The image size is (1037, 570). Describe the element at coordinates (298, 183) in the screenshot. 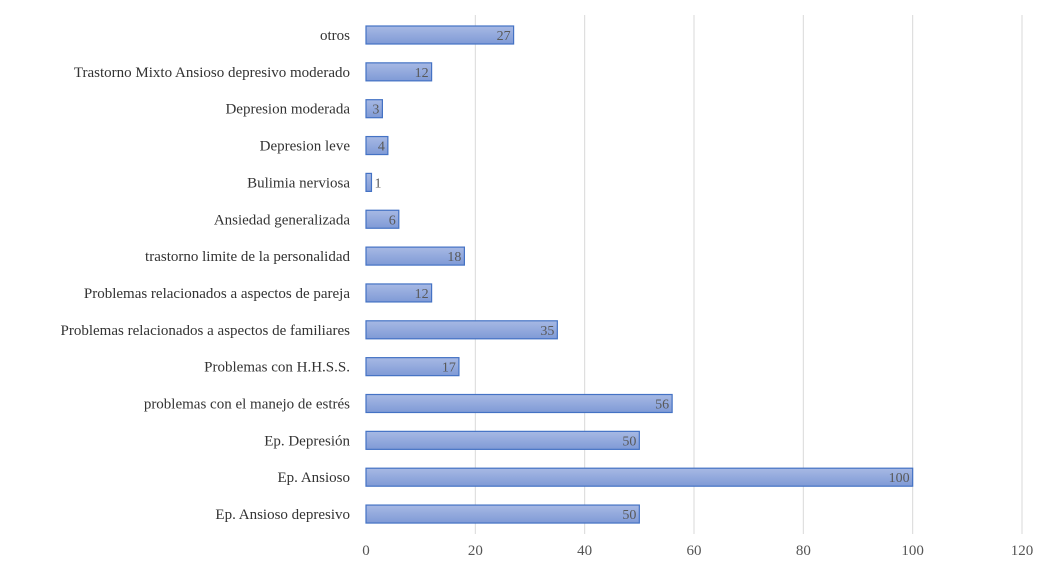

I see `category-label: Bulimia nerviosa` at that location.